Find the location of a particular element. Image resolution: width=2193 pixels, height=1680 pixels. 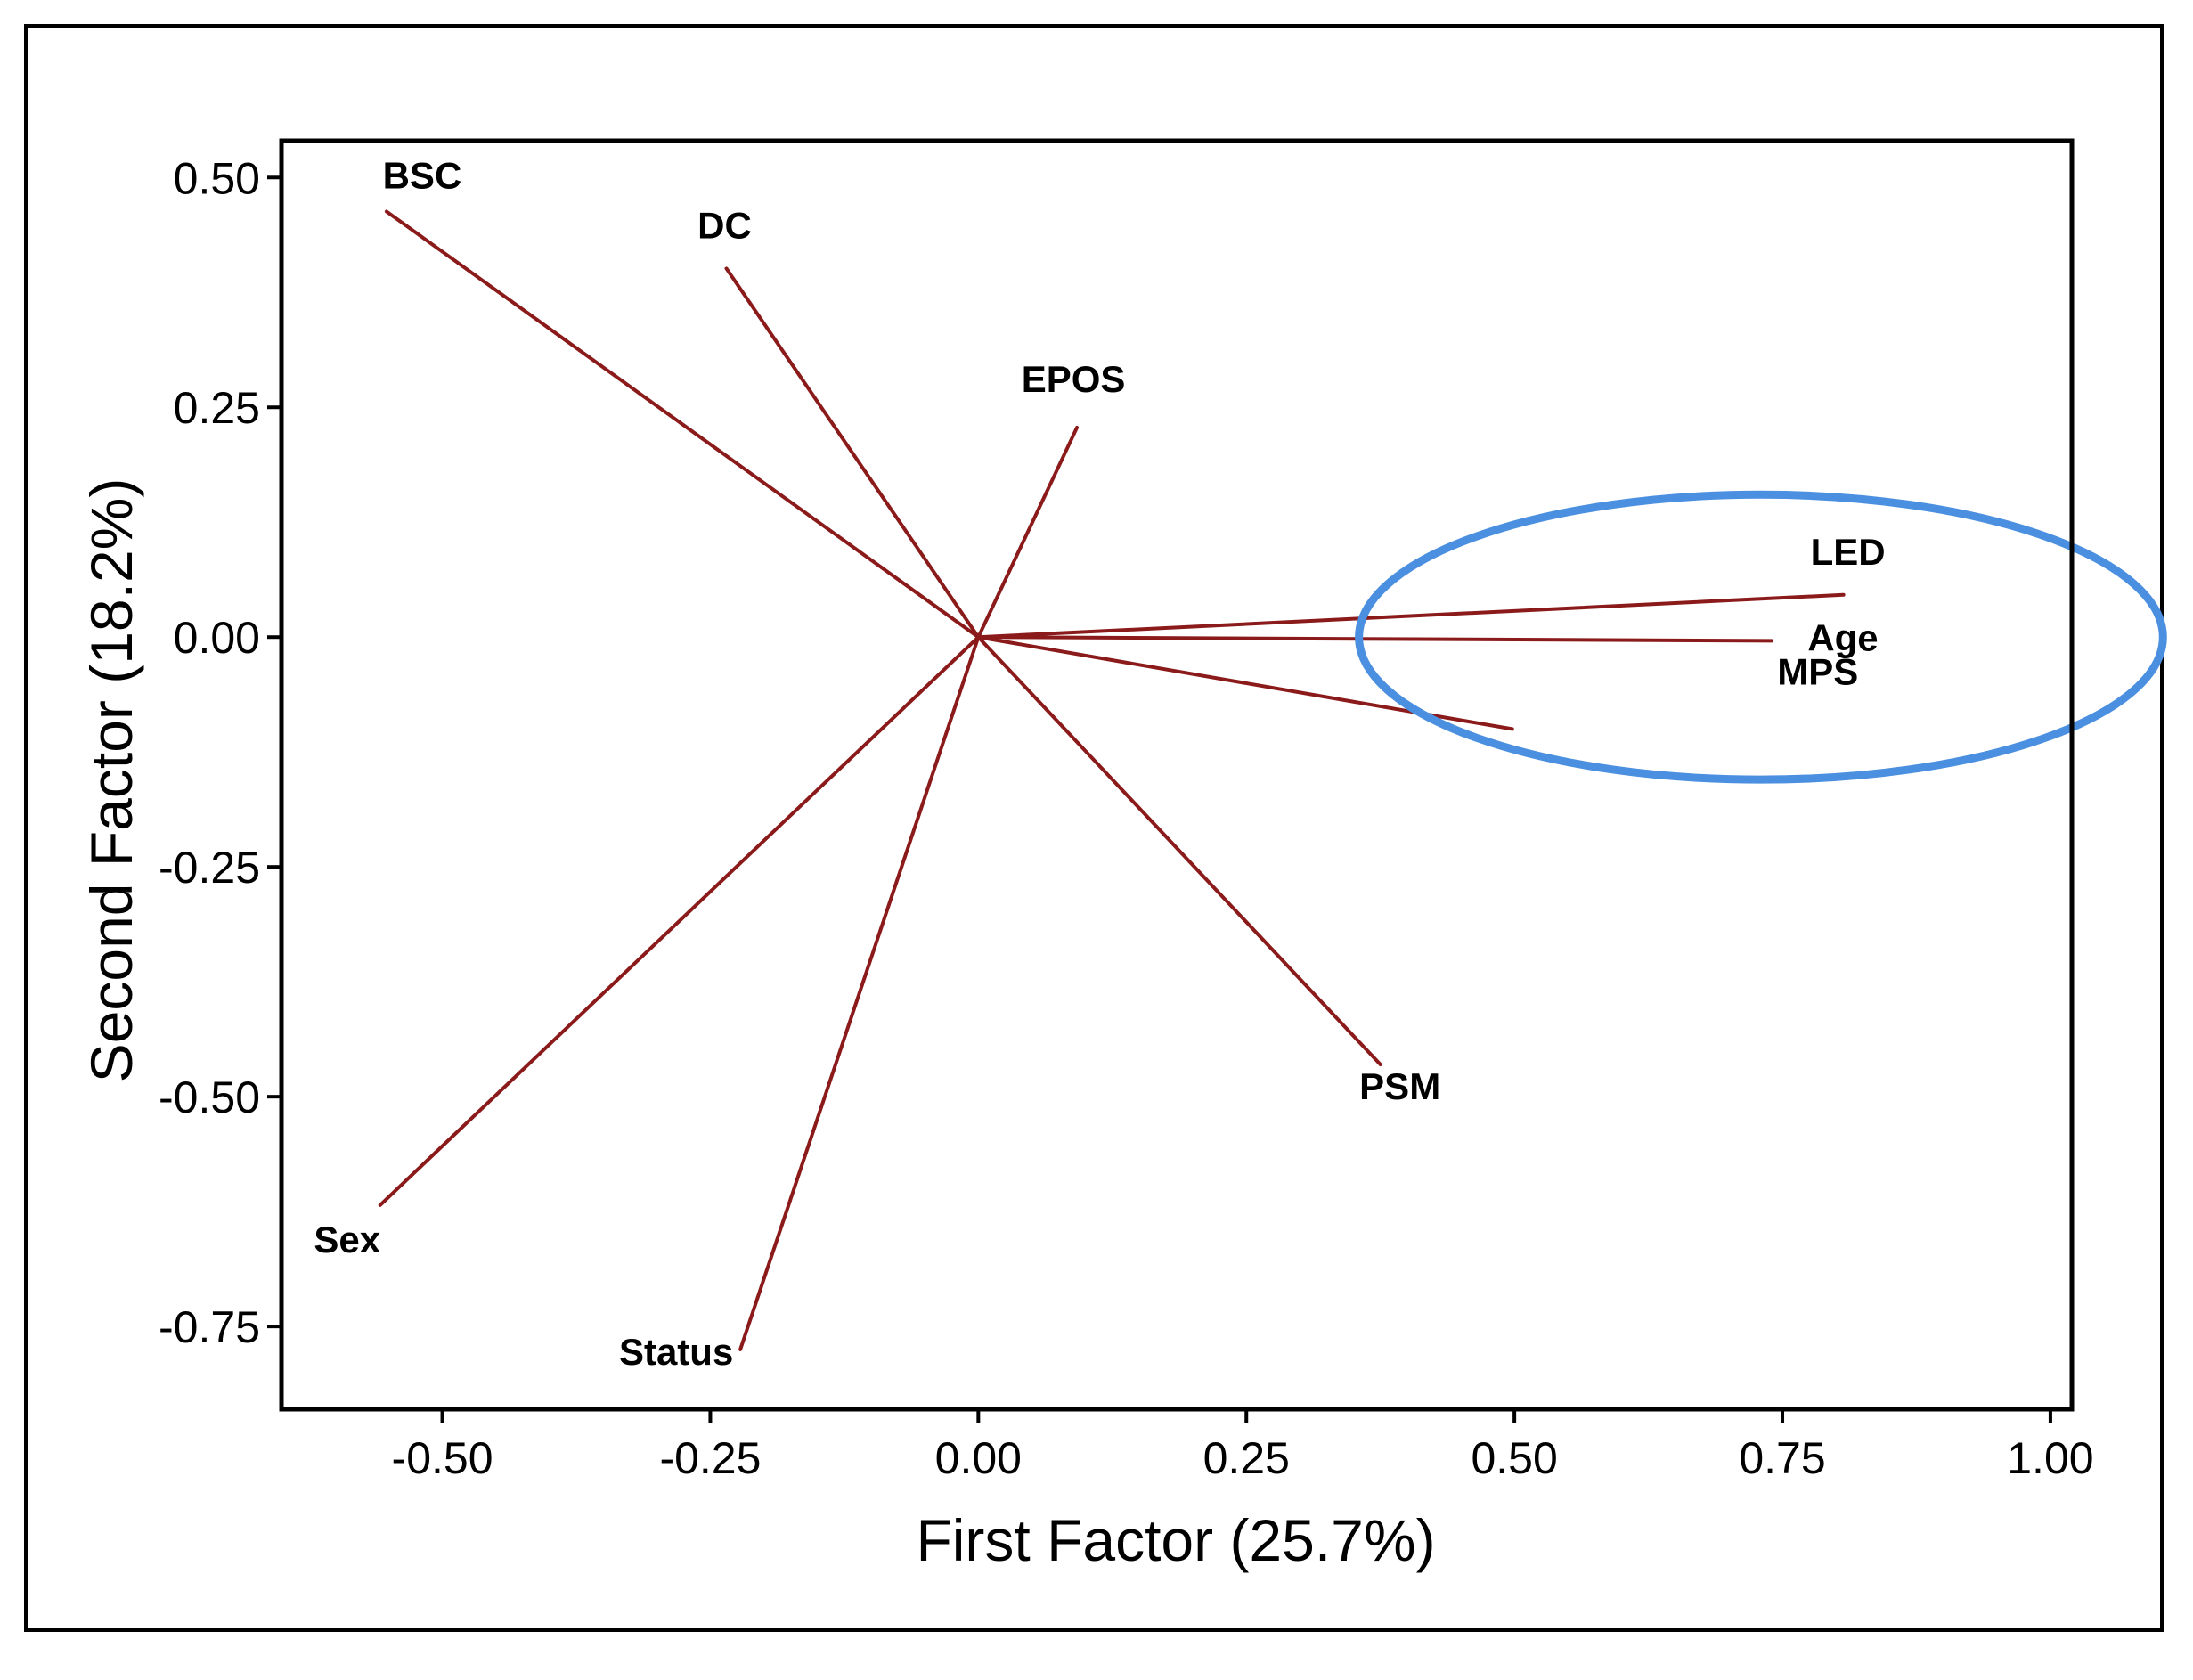

x-tick-label: 0.25 is located at coordinates (1246, 1458).